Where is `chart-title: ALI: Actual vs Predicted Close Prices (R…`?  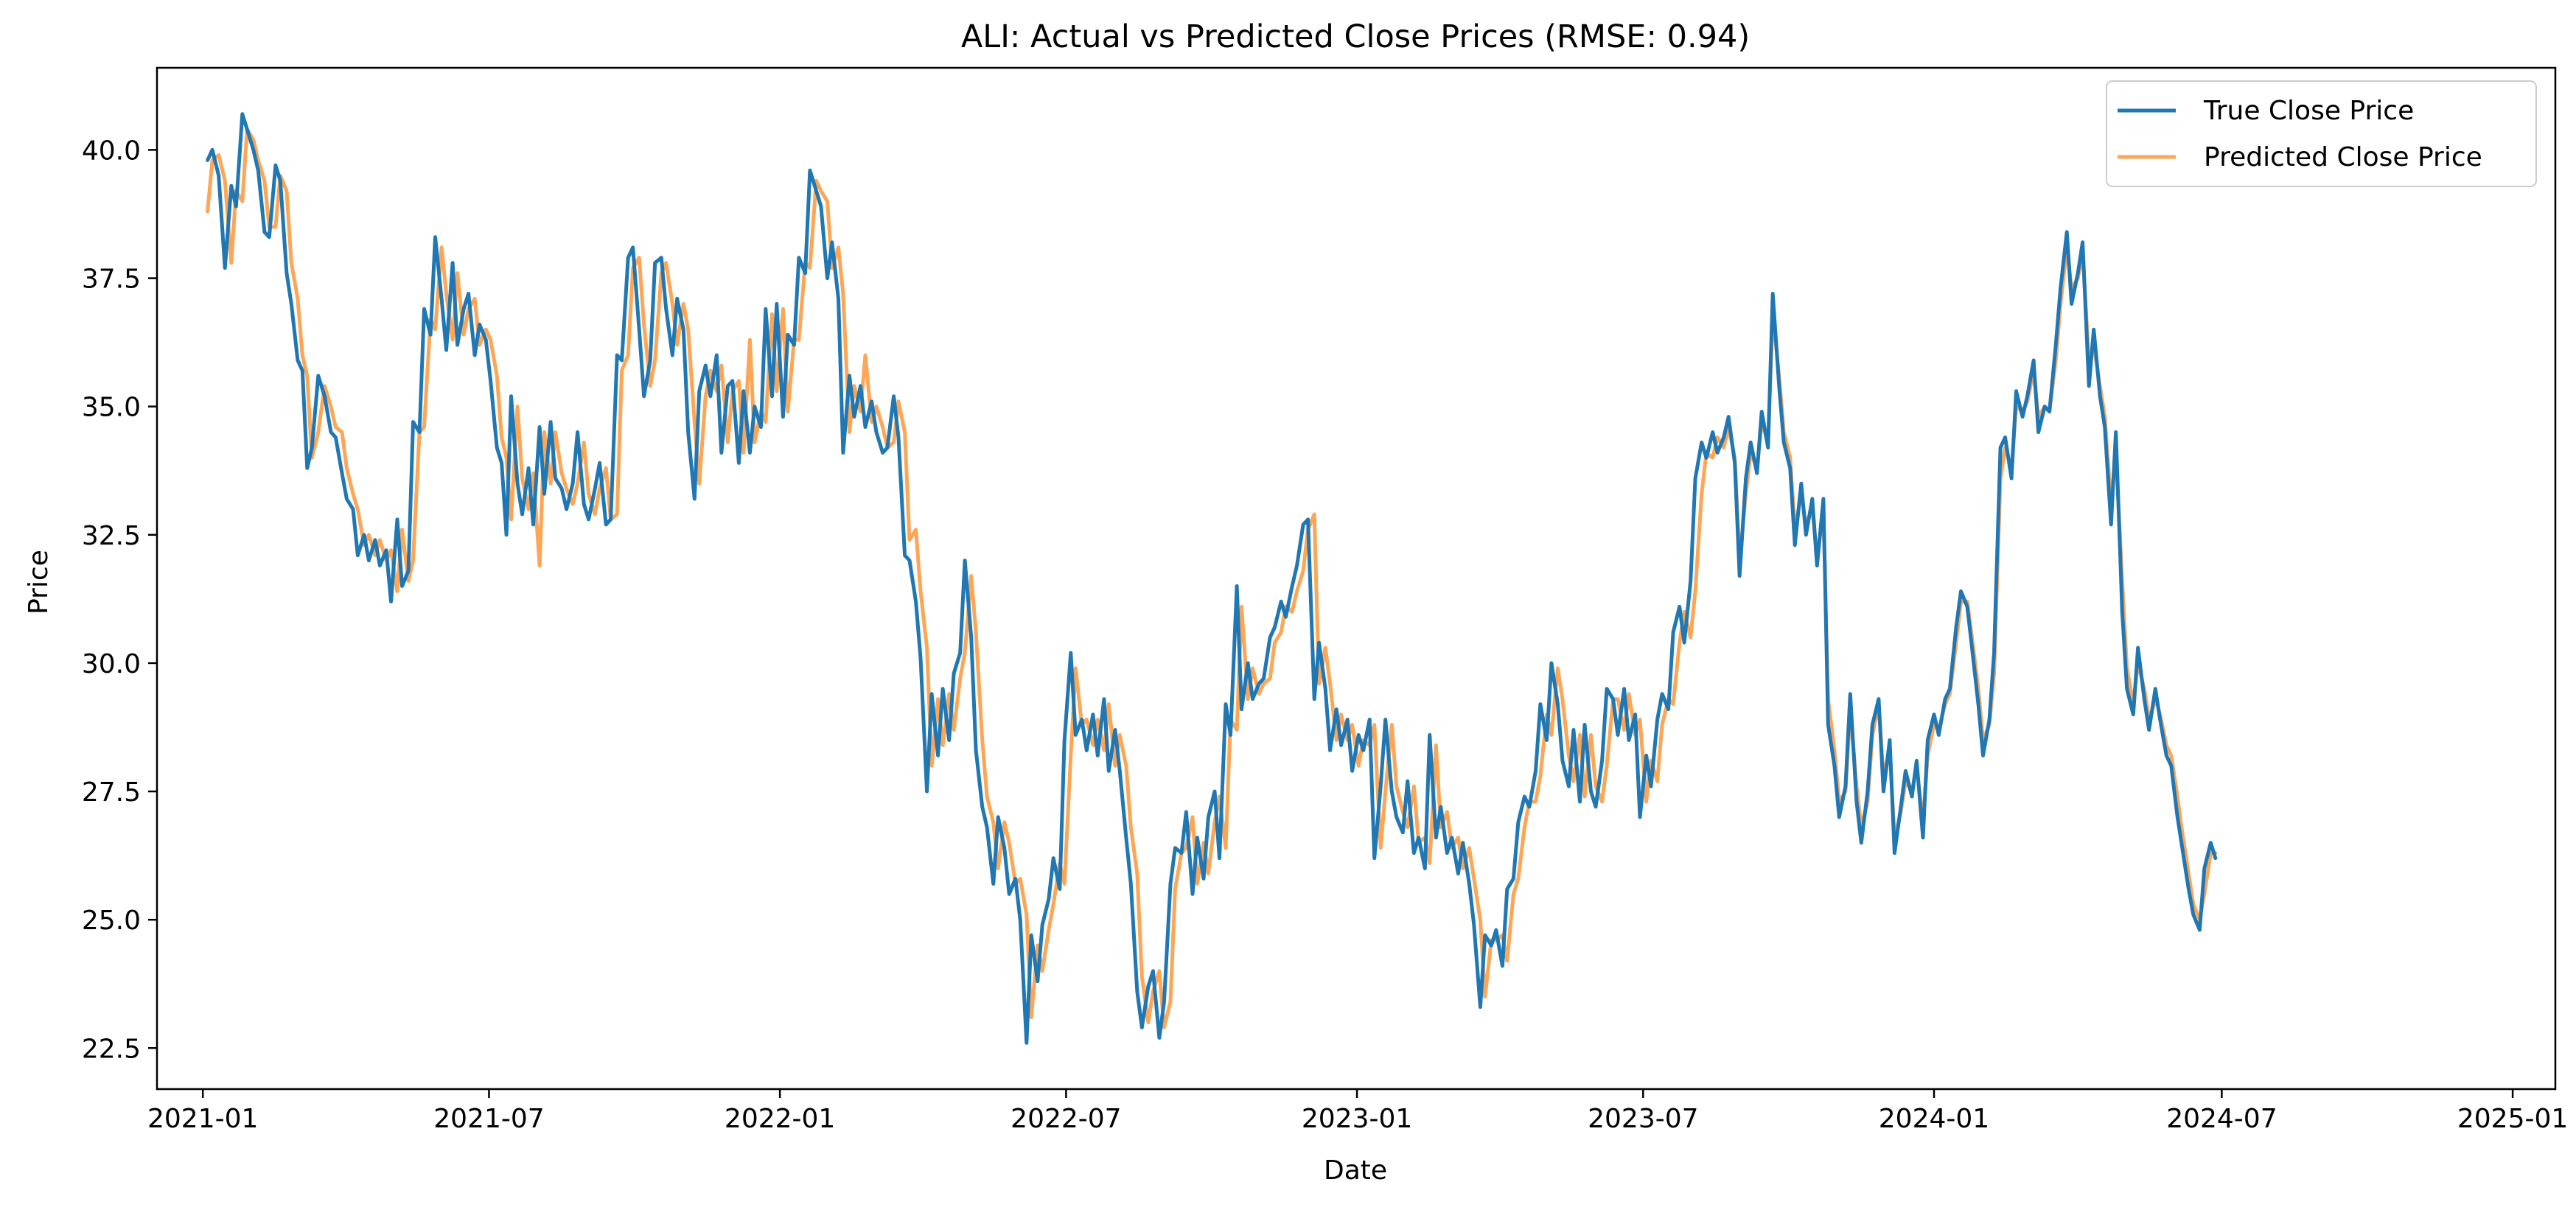
chart-title: ALI: Actual vs Predicted Close Prices (R… is located at coordinates (1355, 36).